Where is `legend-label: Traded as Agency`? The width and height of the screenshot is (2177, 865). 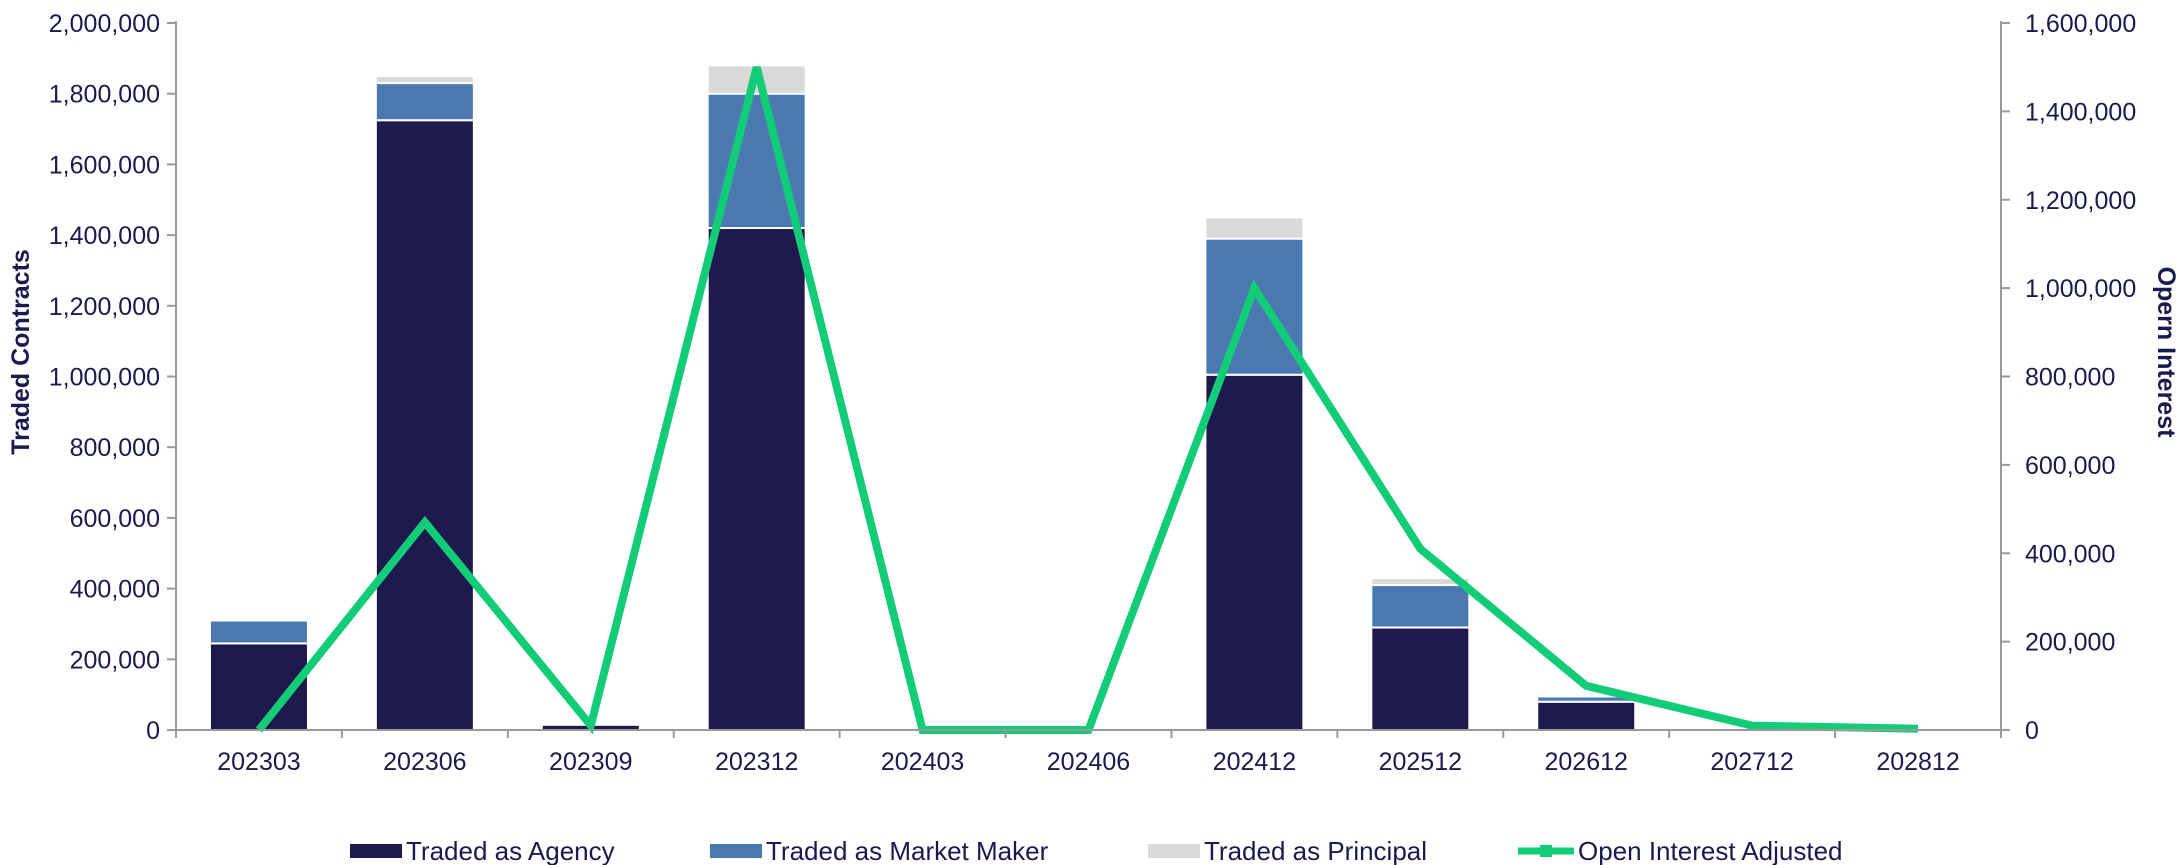 legend-label: Traded as Agency is located at coordinates (510, 850).